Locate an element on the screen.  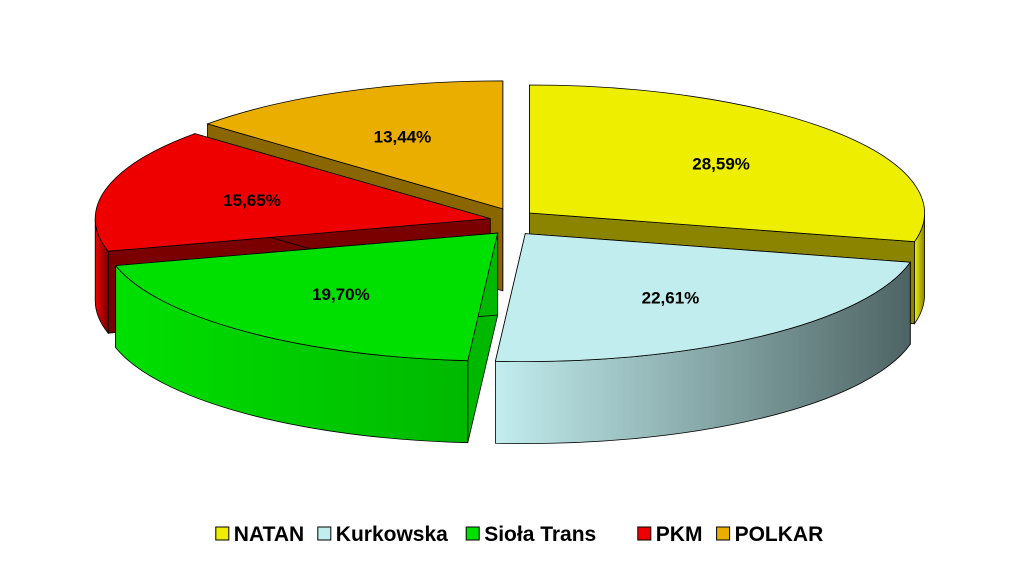
legend-item: Kurkowska is located at coordinates (382, 534).